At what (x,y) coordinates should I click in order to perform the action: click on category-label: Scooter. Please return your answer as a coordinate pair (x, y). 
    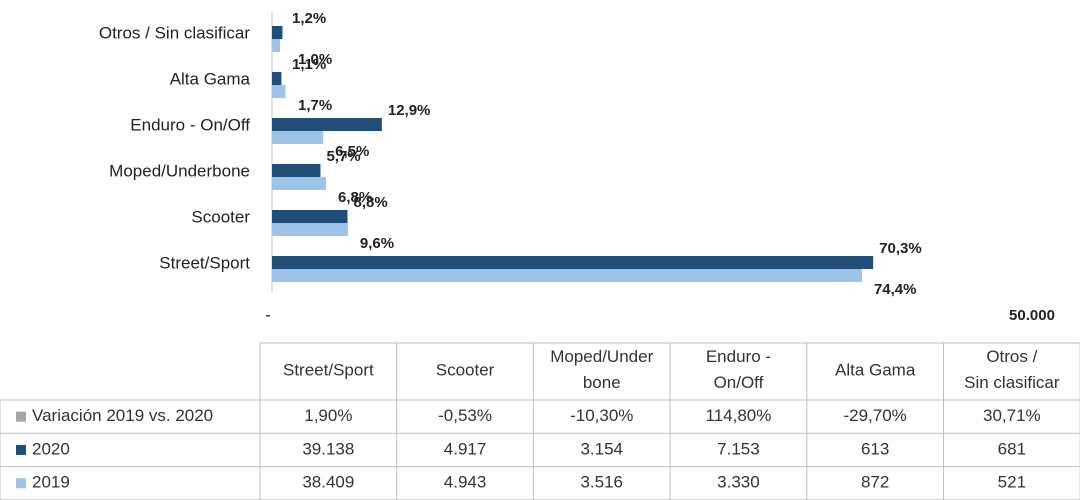
    Looking at the image, I should click on (220, 216).